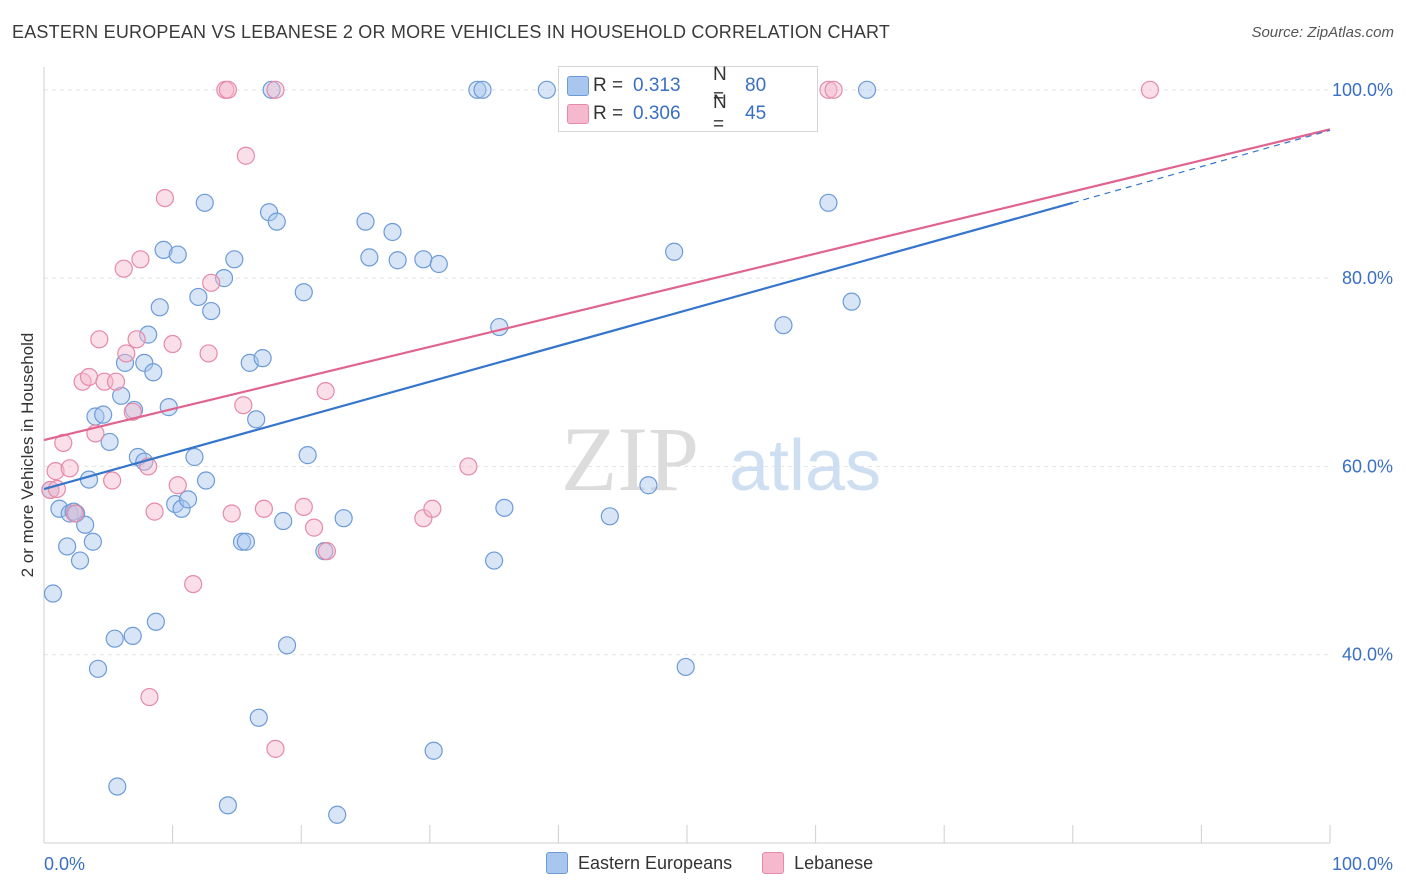 This screenshot has width=1406, height=892. Describe the element at coordinates (1362, 90) in the screenshot. I see `y-tick-label: 100.0%` at that location.